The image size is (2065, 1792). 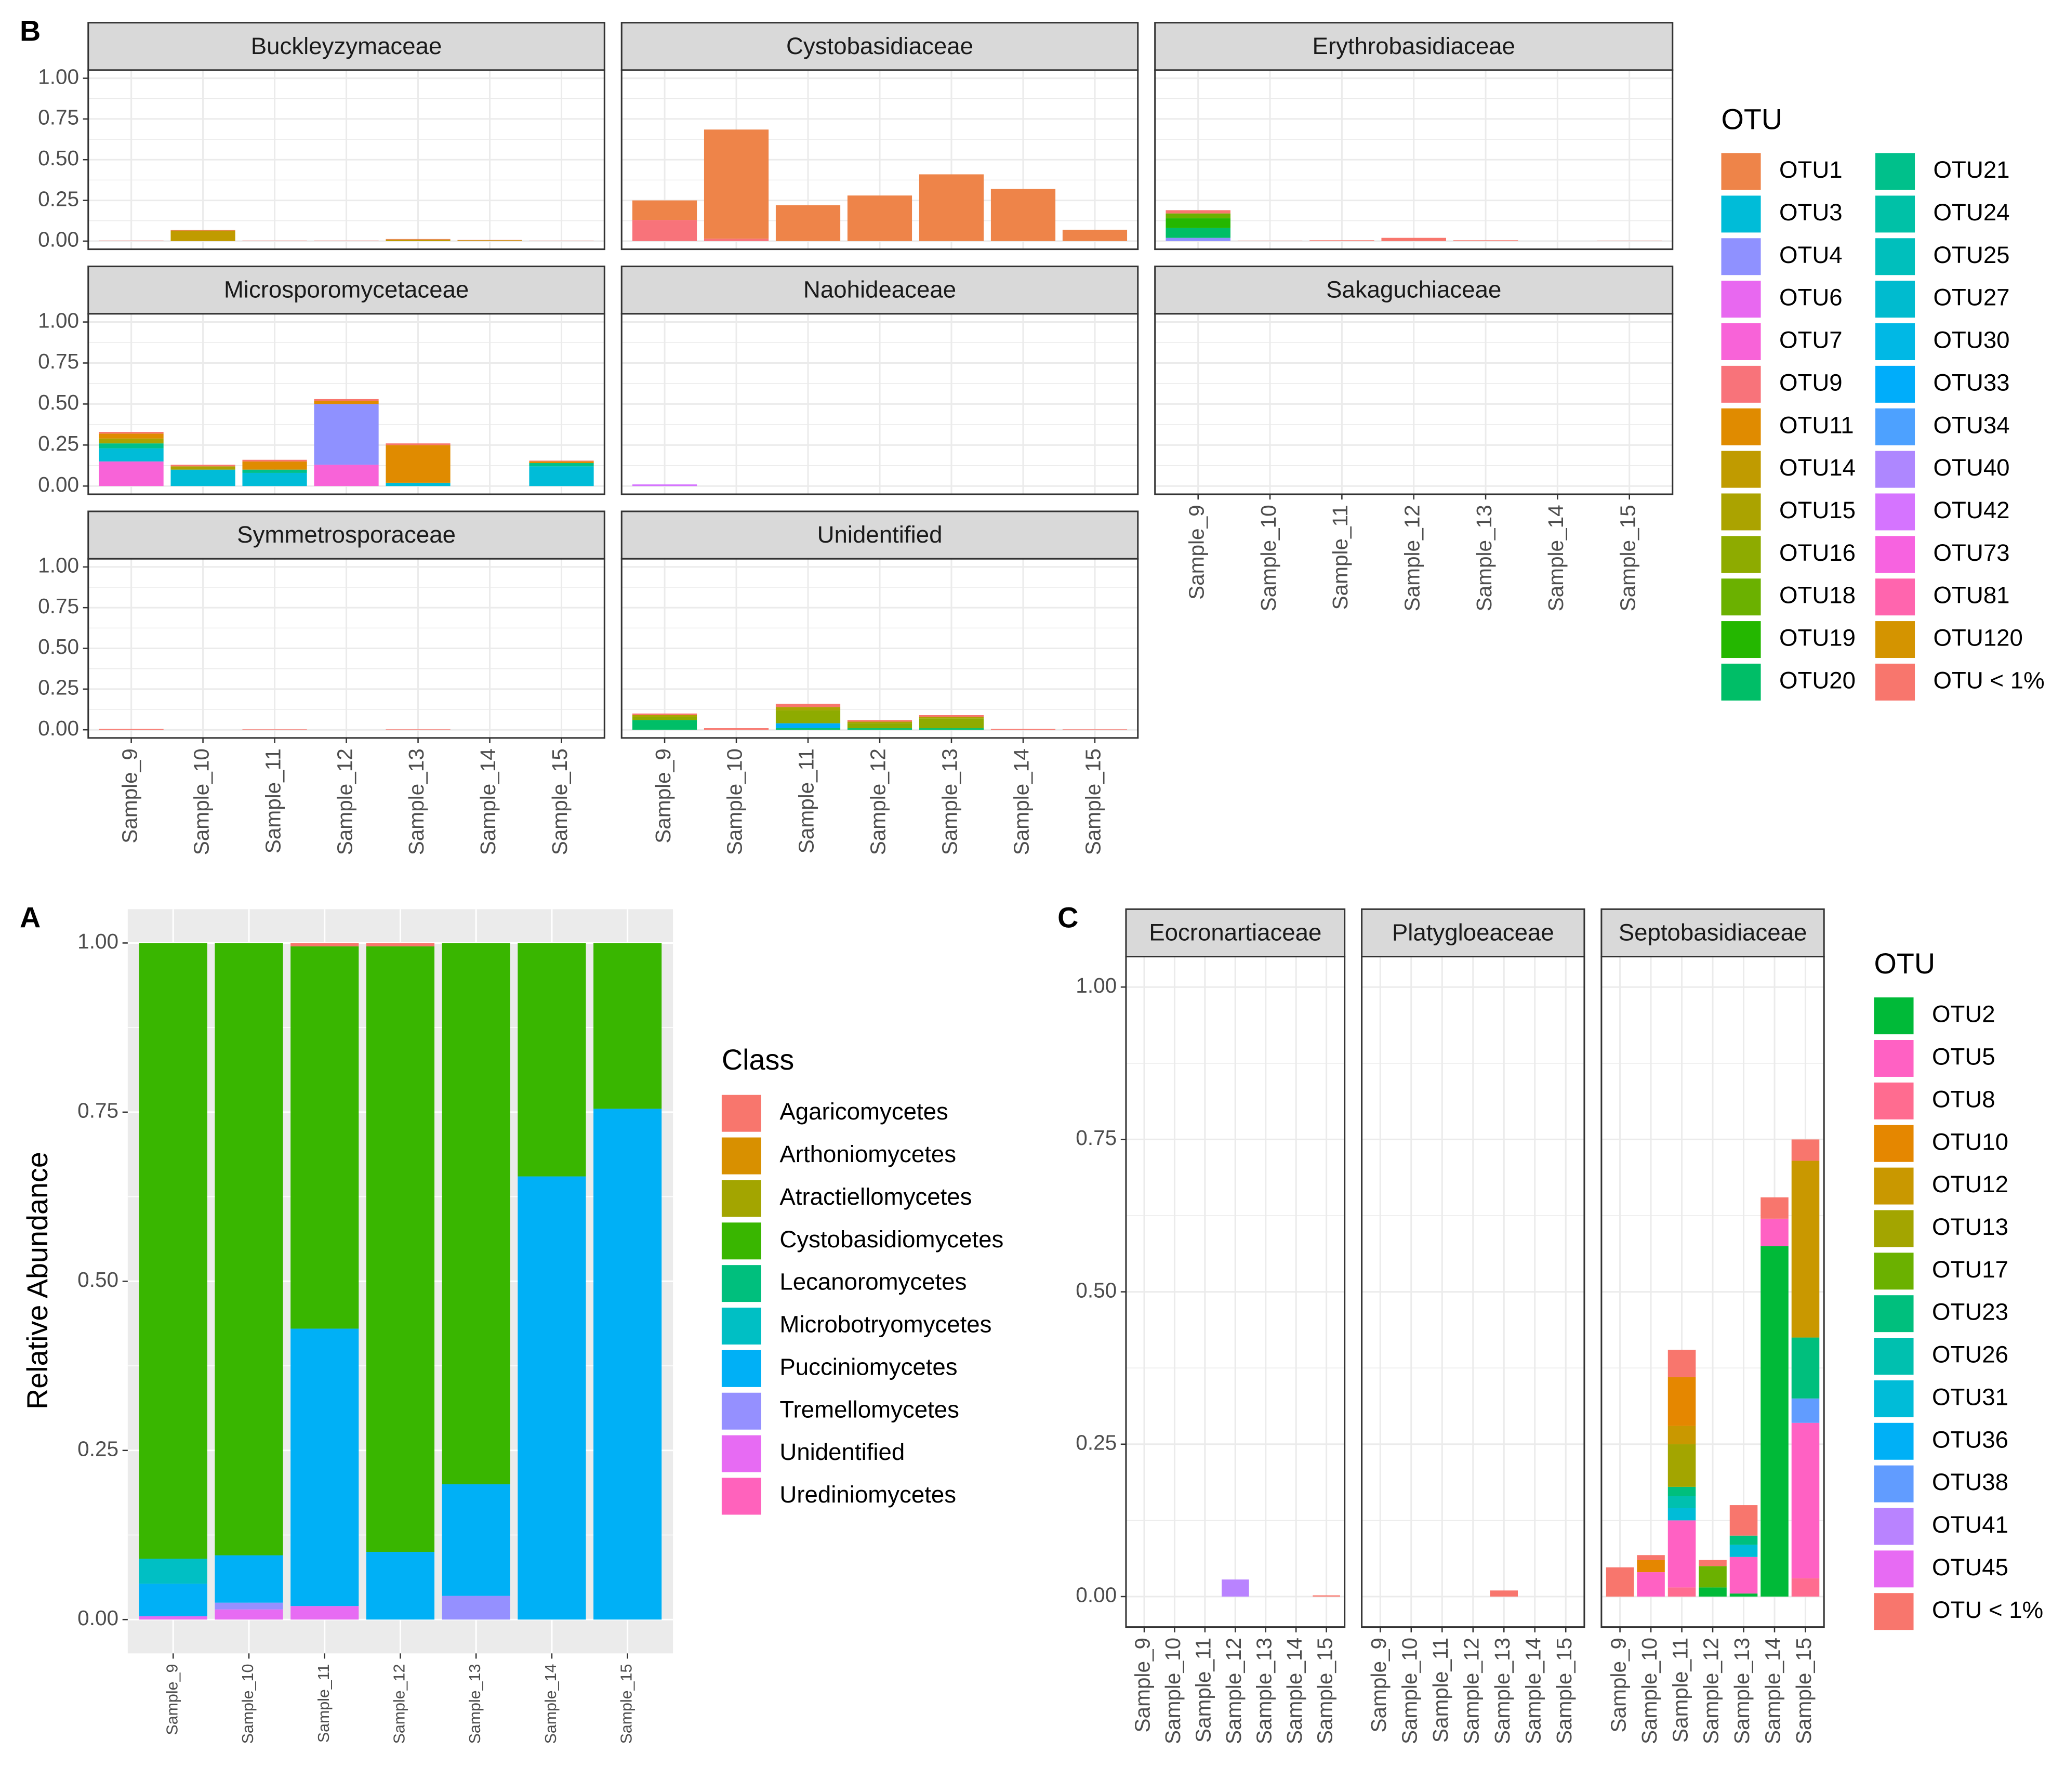 What do you see at coordinates (1811, 297) in the screenshot?
I see `legend-label: OTU6` at bounding box center [1811, 297].